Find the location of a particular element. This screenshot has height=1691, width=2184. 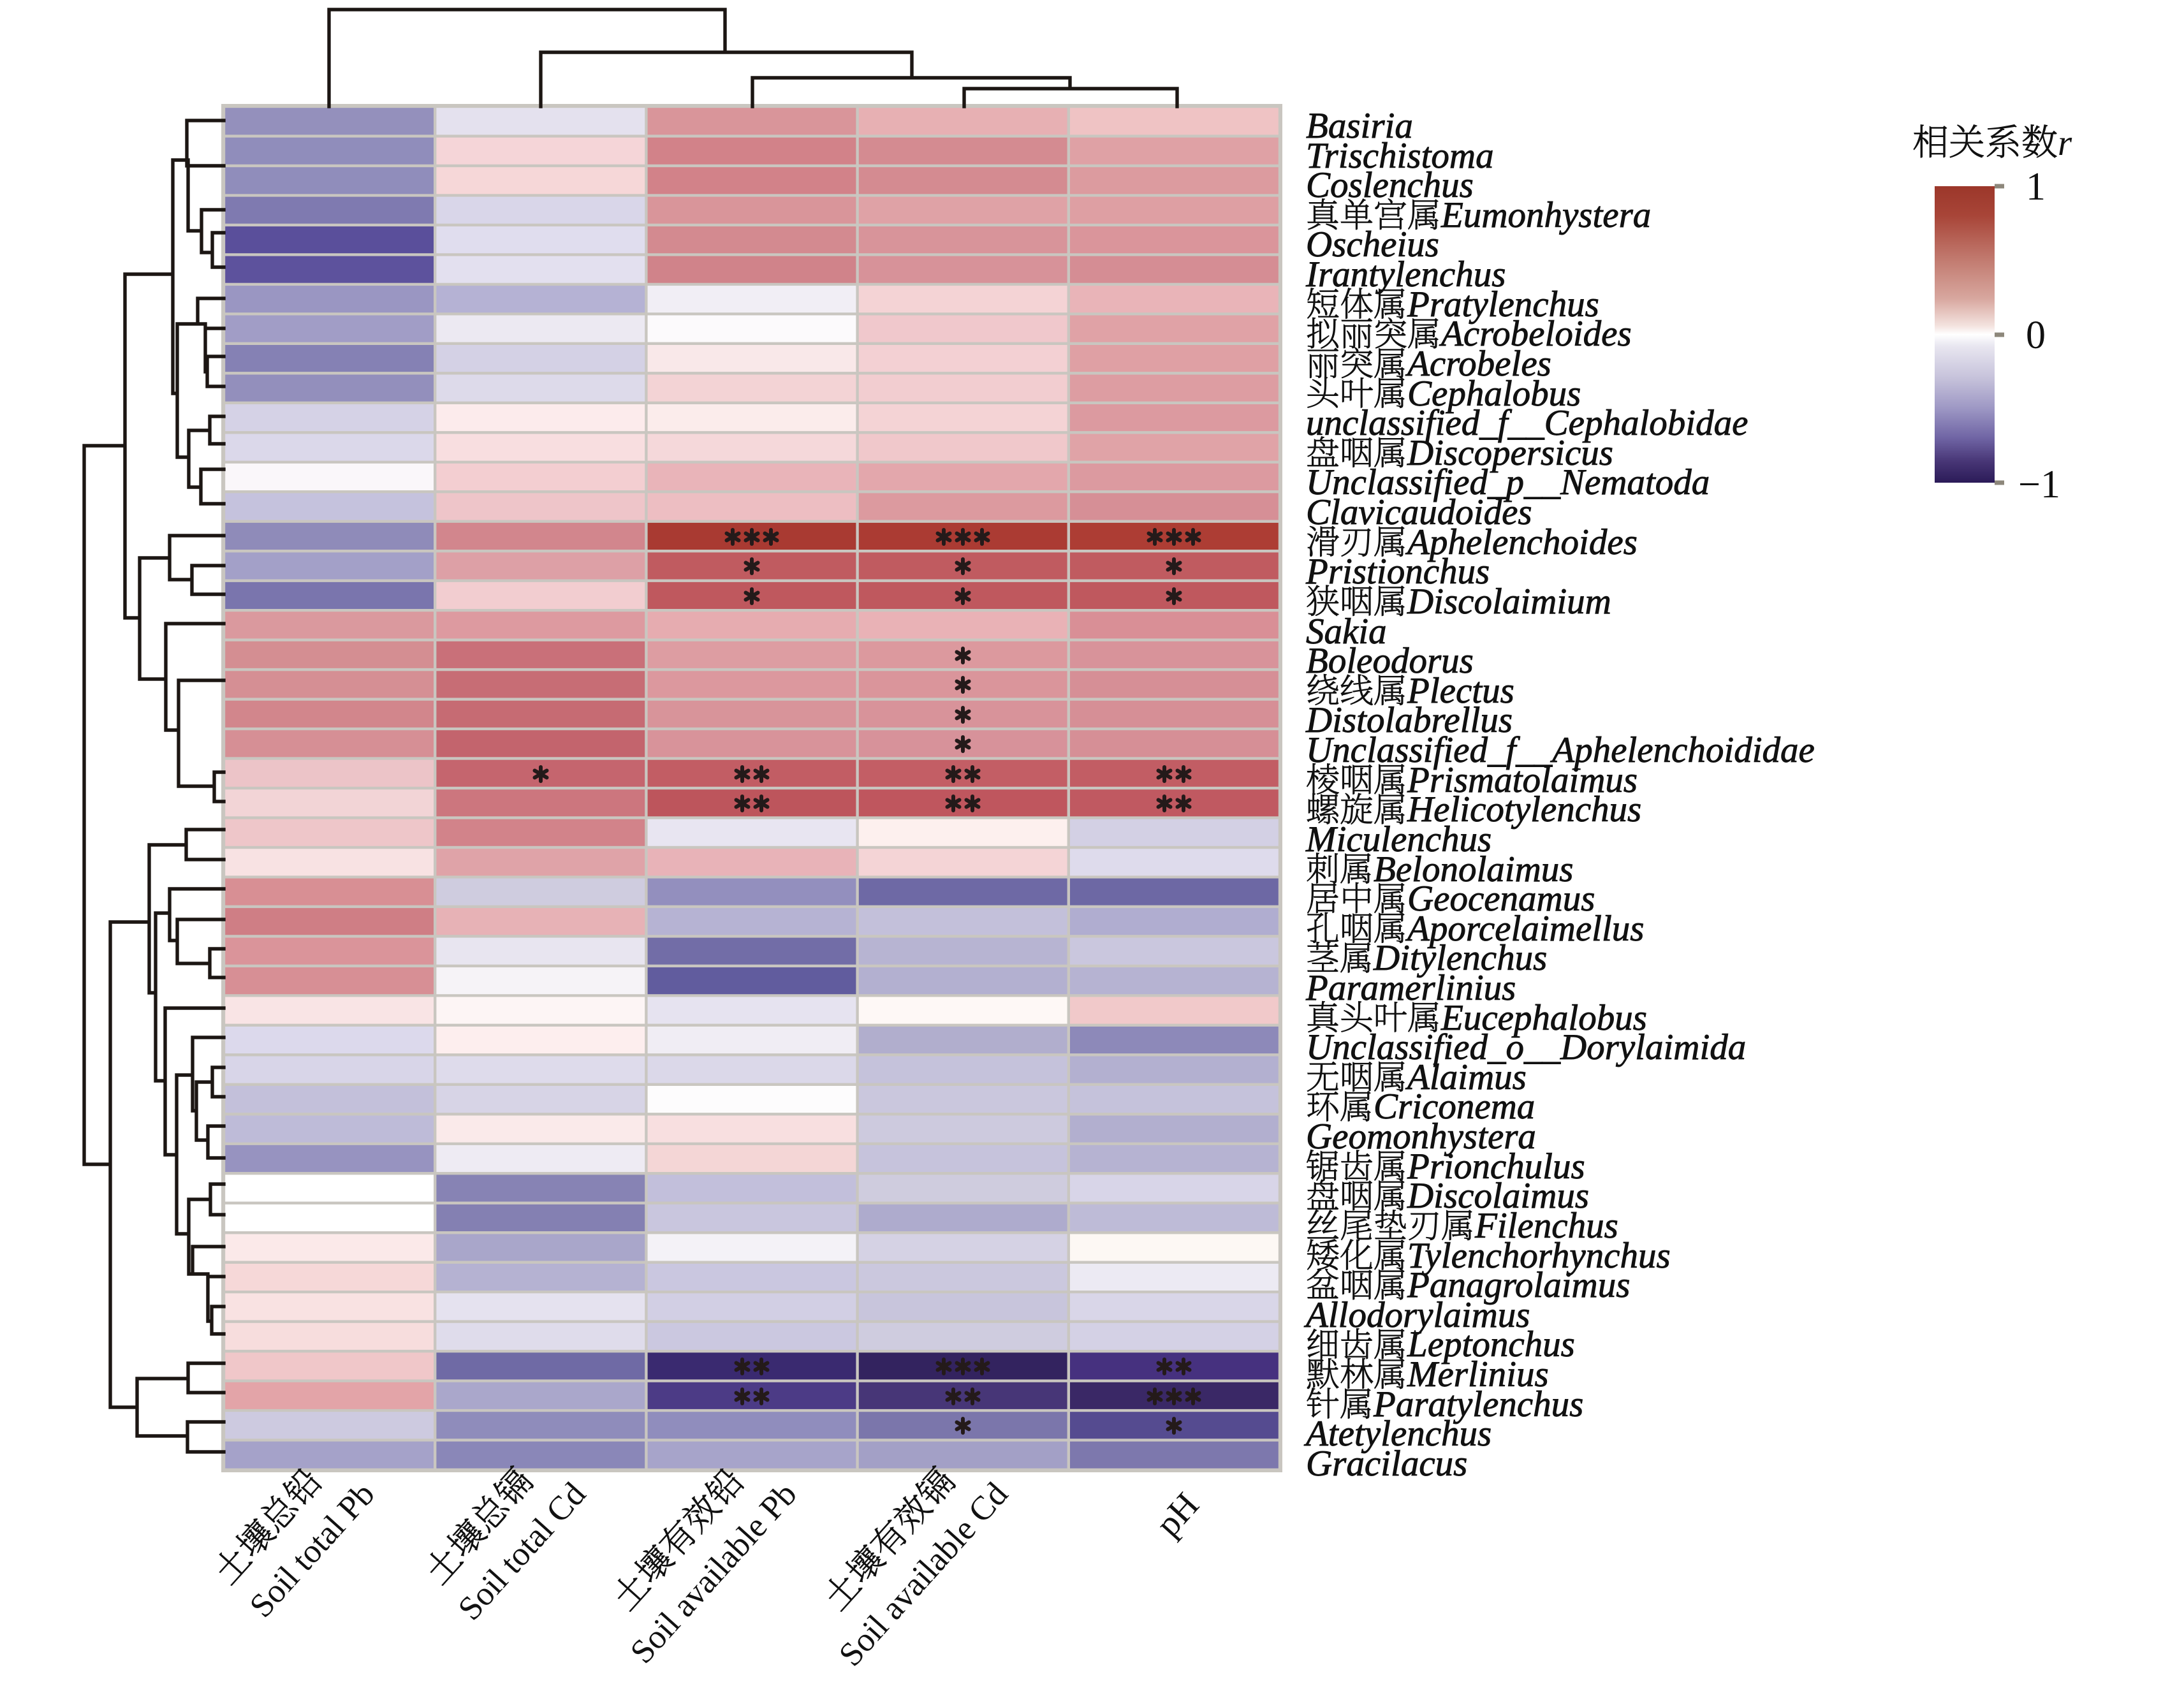

svg-text: unclassified_f__Cephalobidae is located at coordinates (1527, 423).